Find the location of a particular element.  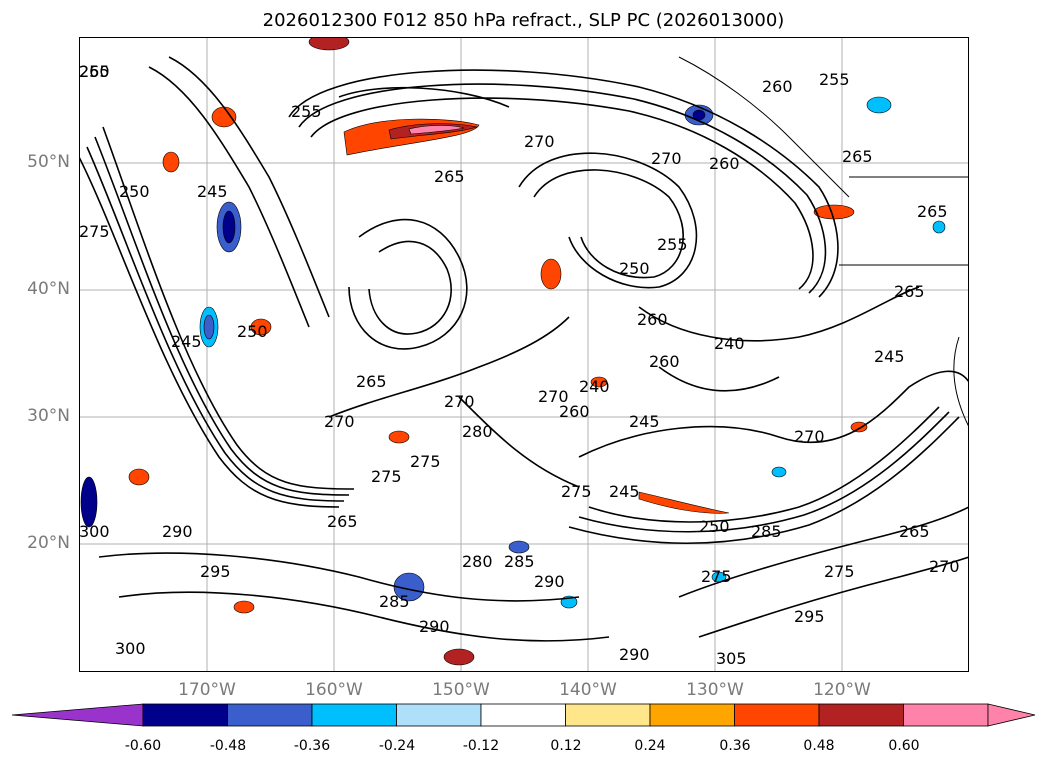

colorbar-tick-label: -0.12 is located at coordinates (481, 746).